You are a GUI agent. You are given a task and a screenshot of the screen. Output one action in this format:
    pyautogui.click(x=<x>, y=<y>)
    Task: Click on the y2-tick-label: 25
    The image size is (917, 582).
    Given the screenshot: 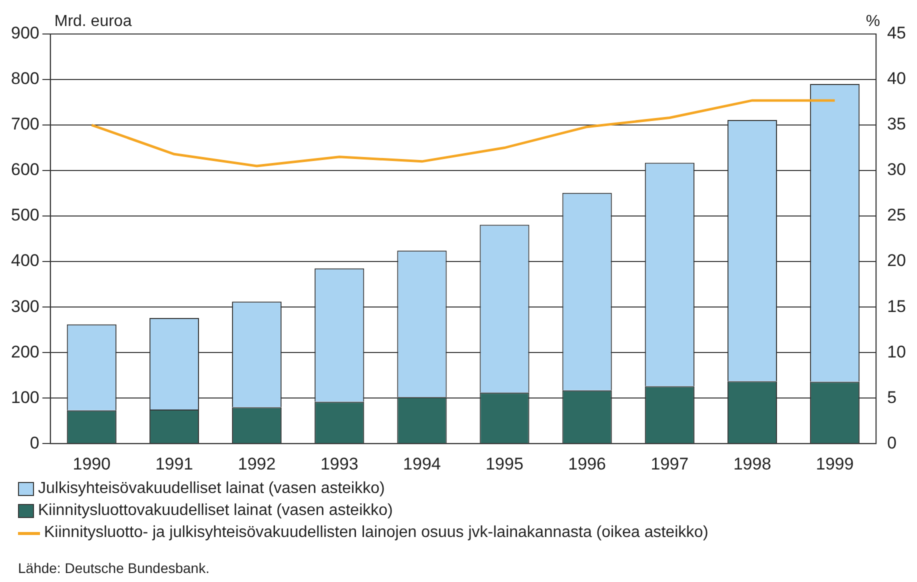 What is the action you would take?
    pyautogui.click(x=896, y=215)
    